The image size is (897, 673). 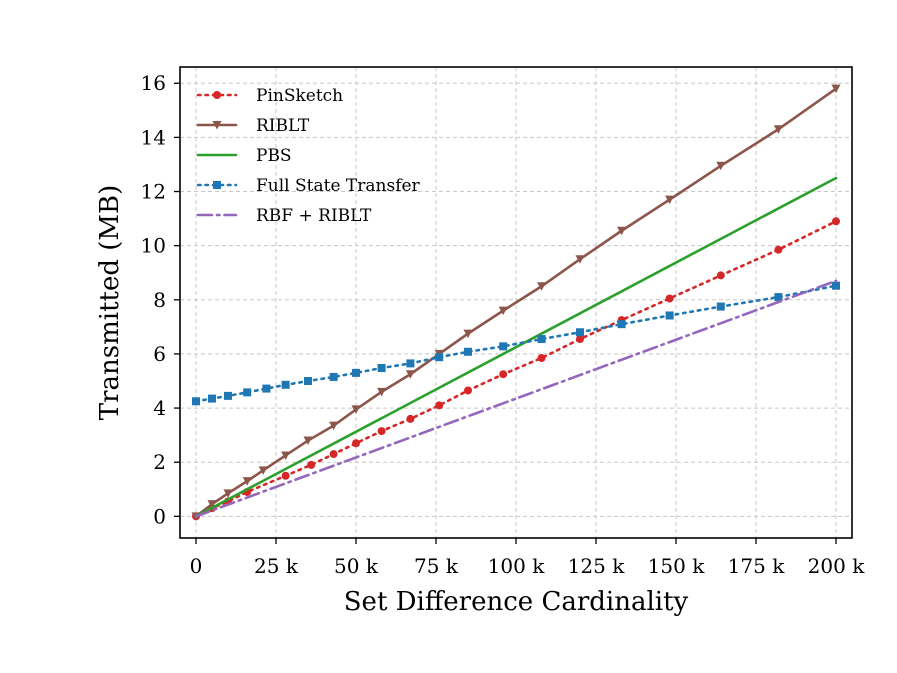 I want to click on y-axis-label: Transmitted (MB), so click(x=110, y=303).